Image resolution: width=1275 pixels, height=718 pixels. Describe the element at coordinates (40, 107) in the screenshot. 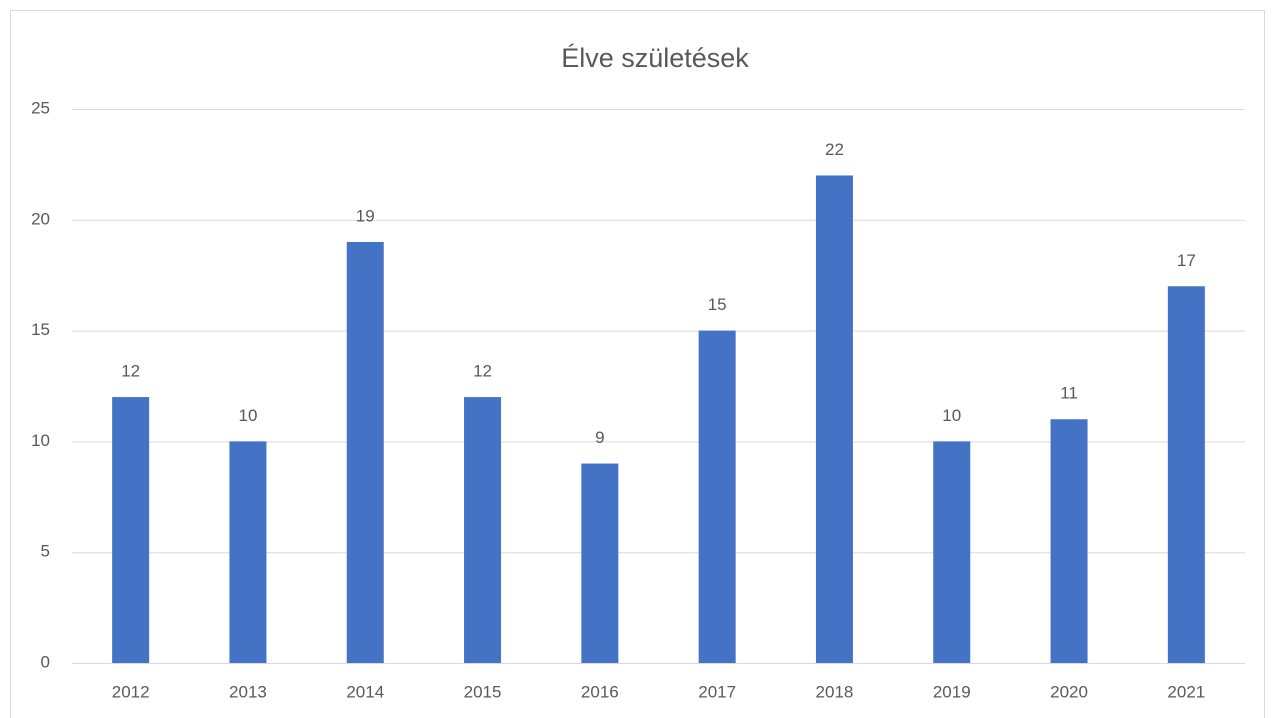

I see `y-tick-label: 25` at that location.